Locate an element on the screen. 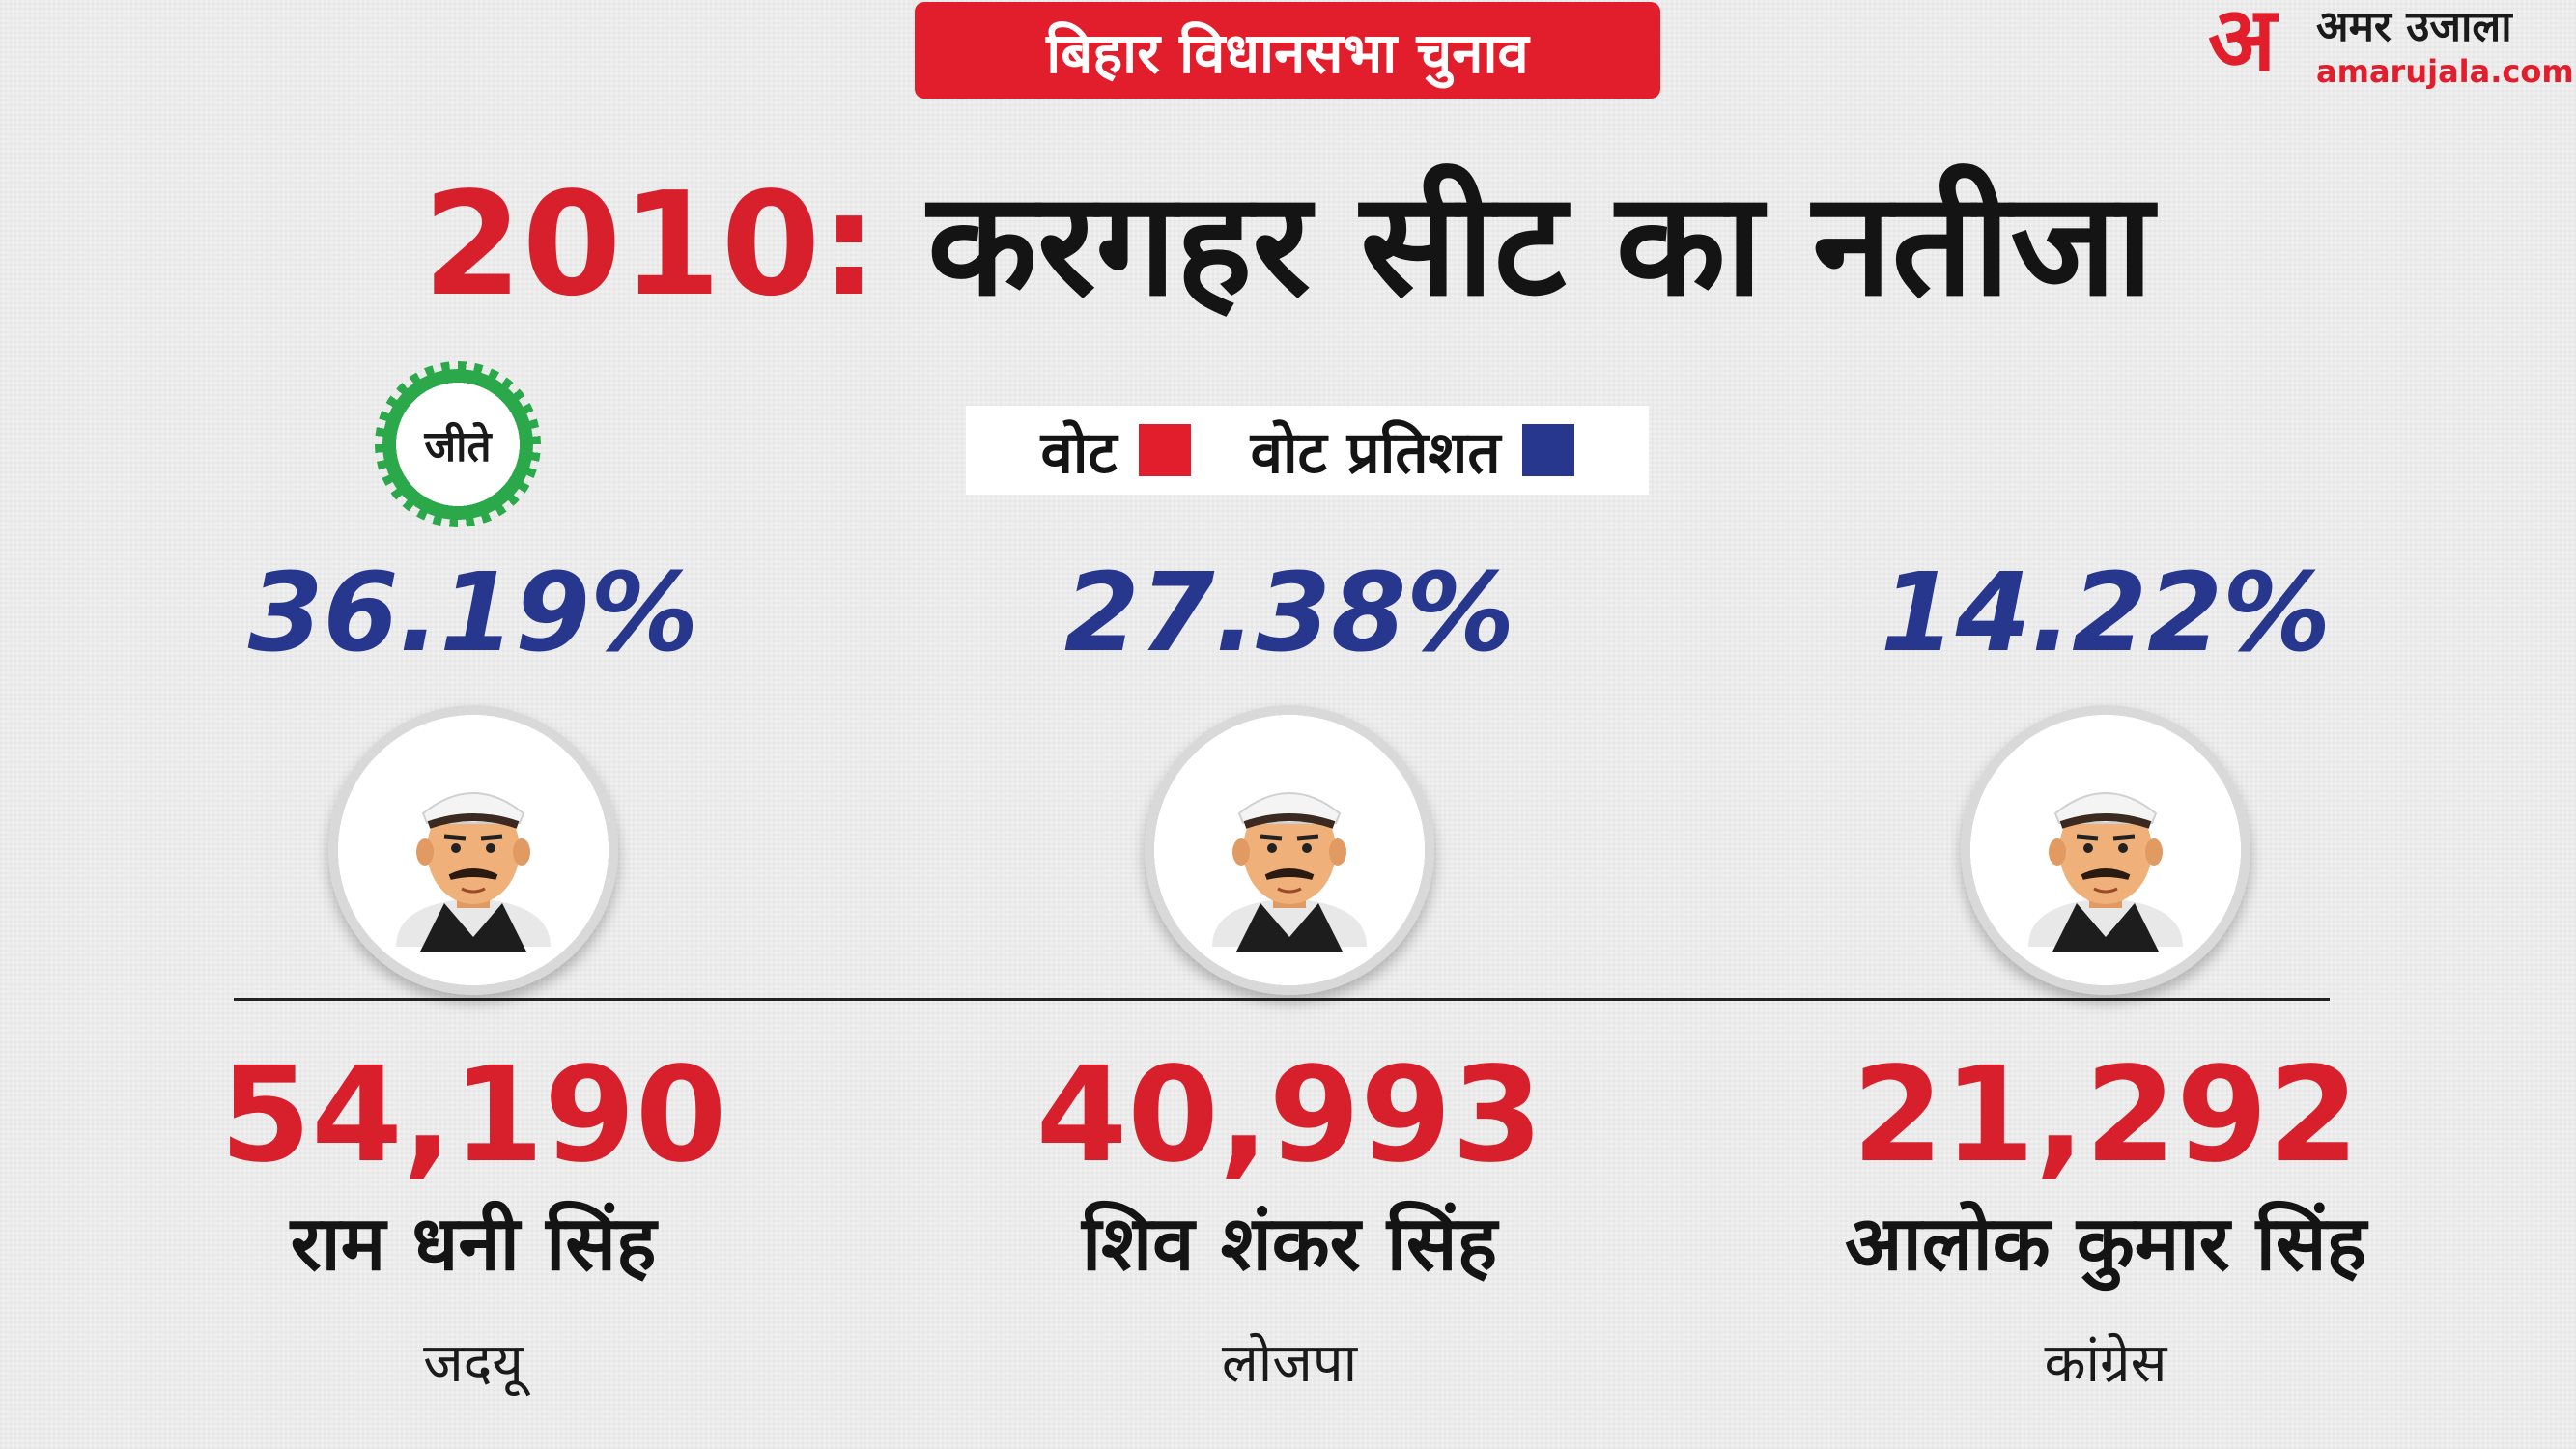 This screenshot has height=1449, width=2576. candidate-1-votes: 54,190 is located at coordinates (473, 1115).